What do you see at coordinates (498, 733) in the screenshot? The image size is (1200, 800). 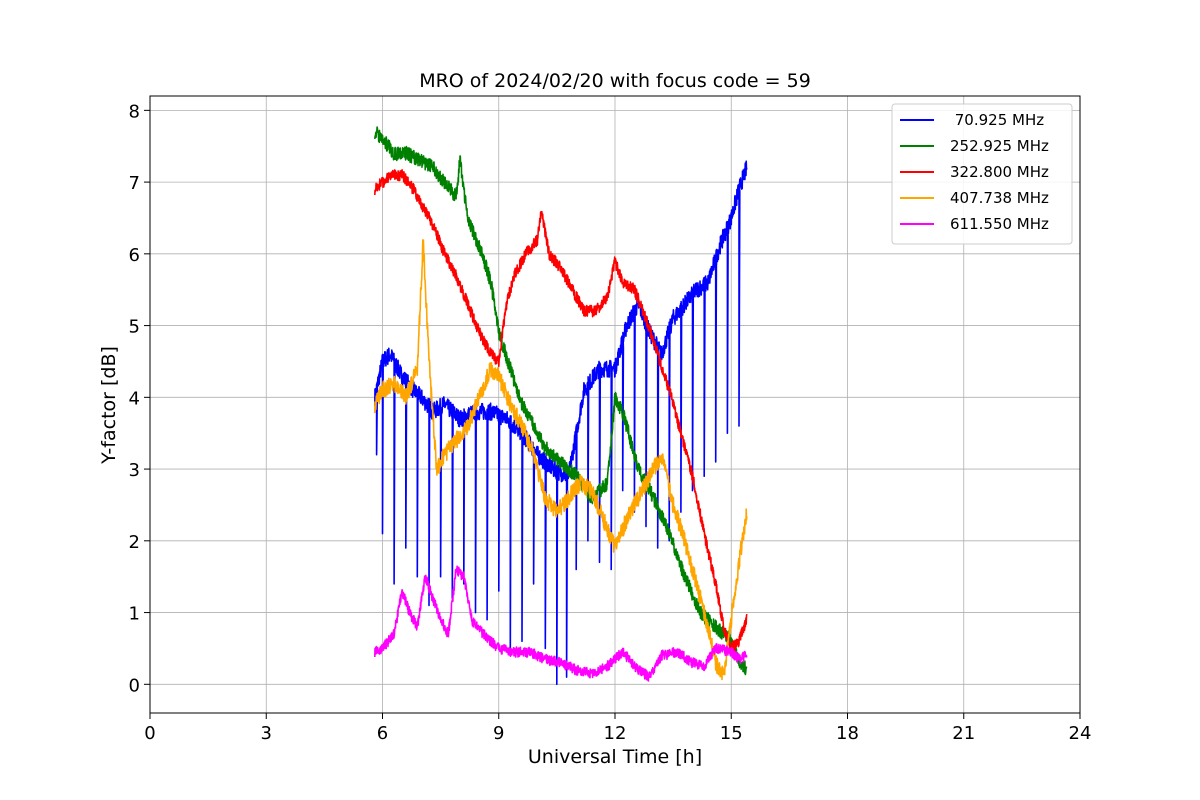 I see `x-tick-label: 9` at bounding box center [498, 733].